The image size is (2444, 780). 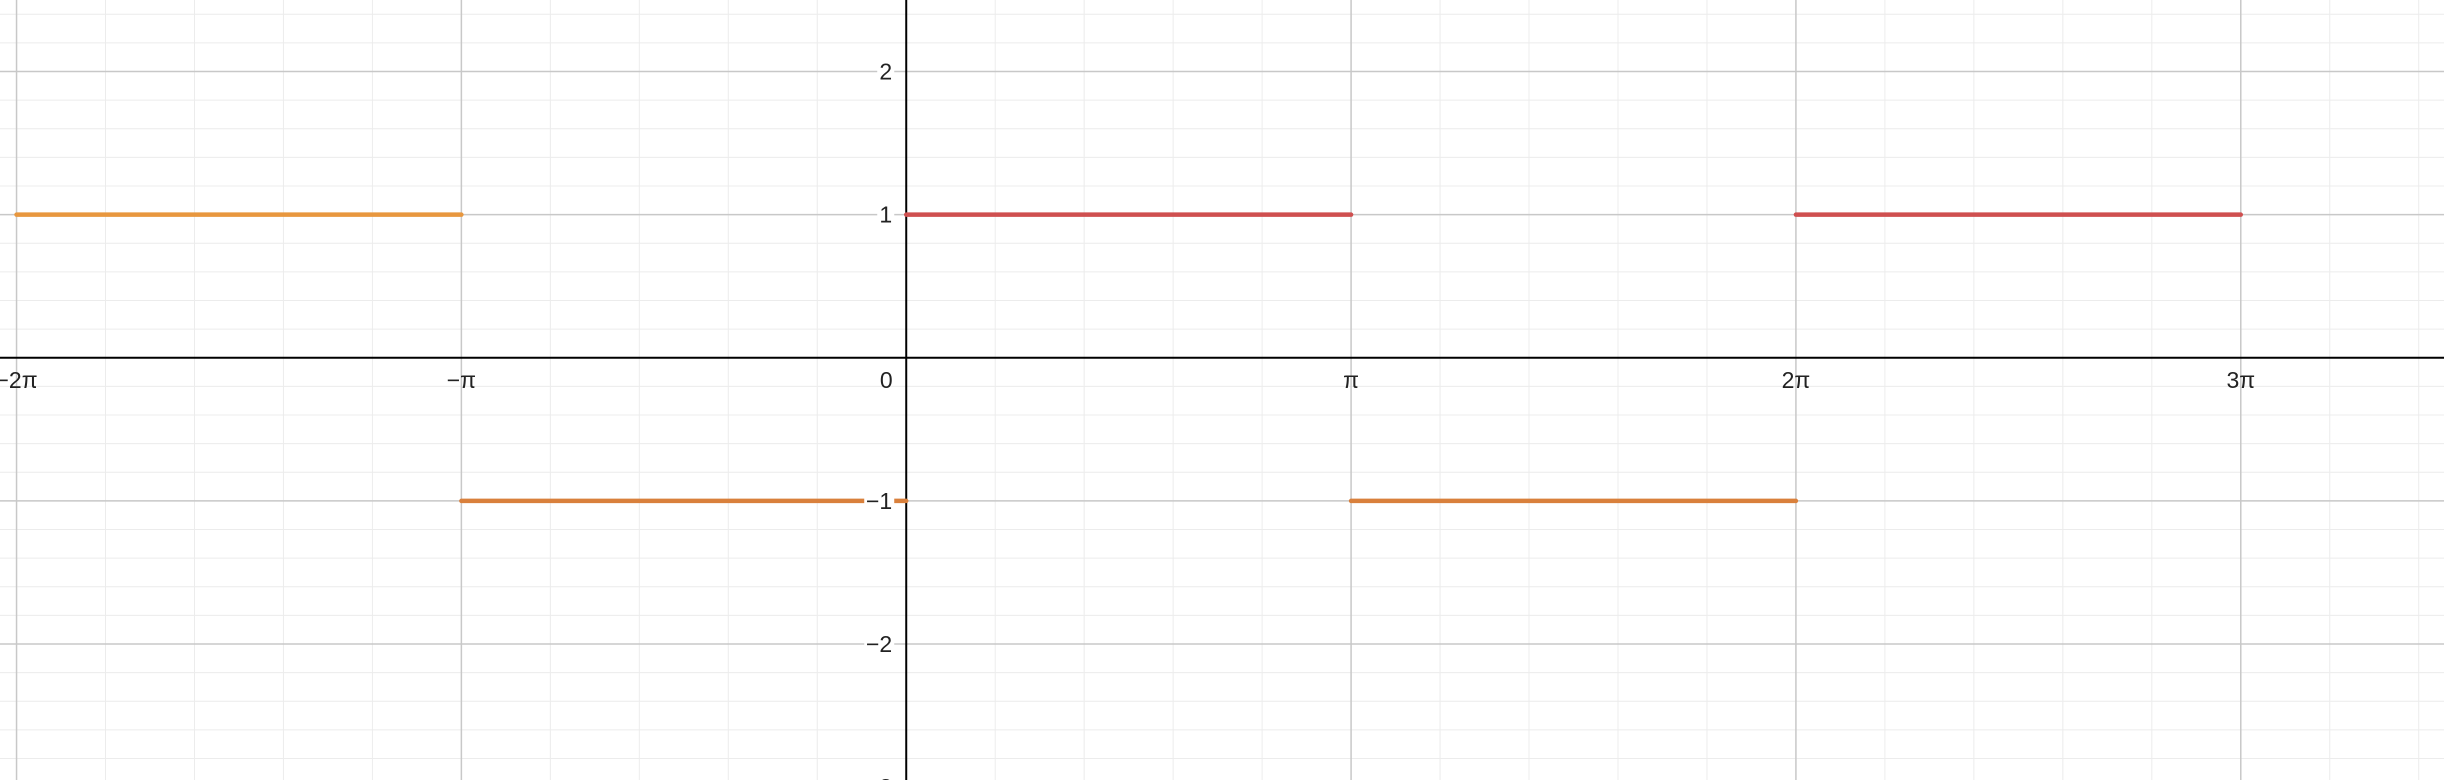 I want to click on y-tick-label: −3, so click(x=879, y=777).